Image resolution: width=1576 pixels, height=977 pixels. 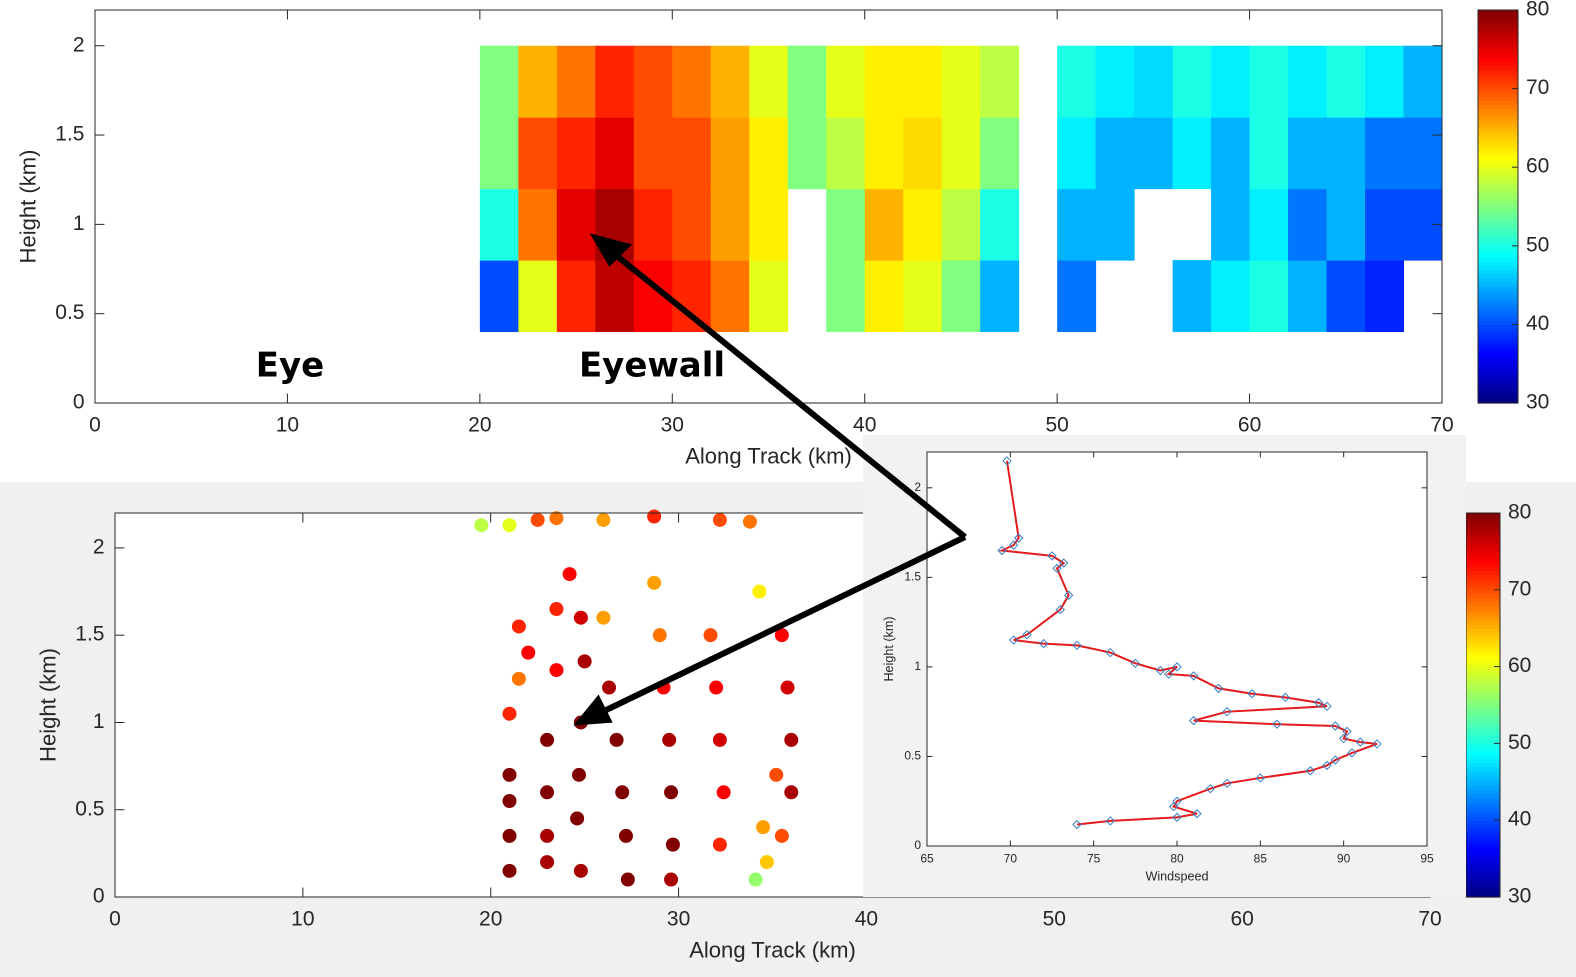 What do you see at coordinates (95, 425) in the screenshot?
I see `x-tick-label: 0` at bounding box center [95, 425].